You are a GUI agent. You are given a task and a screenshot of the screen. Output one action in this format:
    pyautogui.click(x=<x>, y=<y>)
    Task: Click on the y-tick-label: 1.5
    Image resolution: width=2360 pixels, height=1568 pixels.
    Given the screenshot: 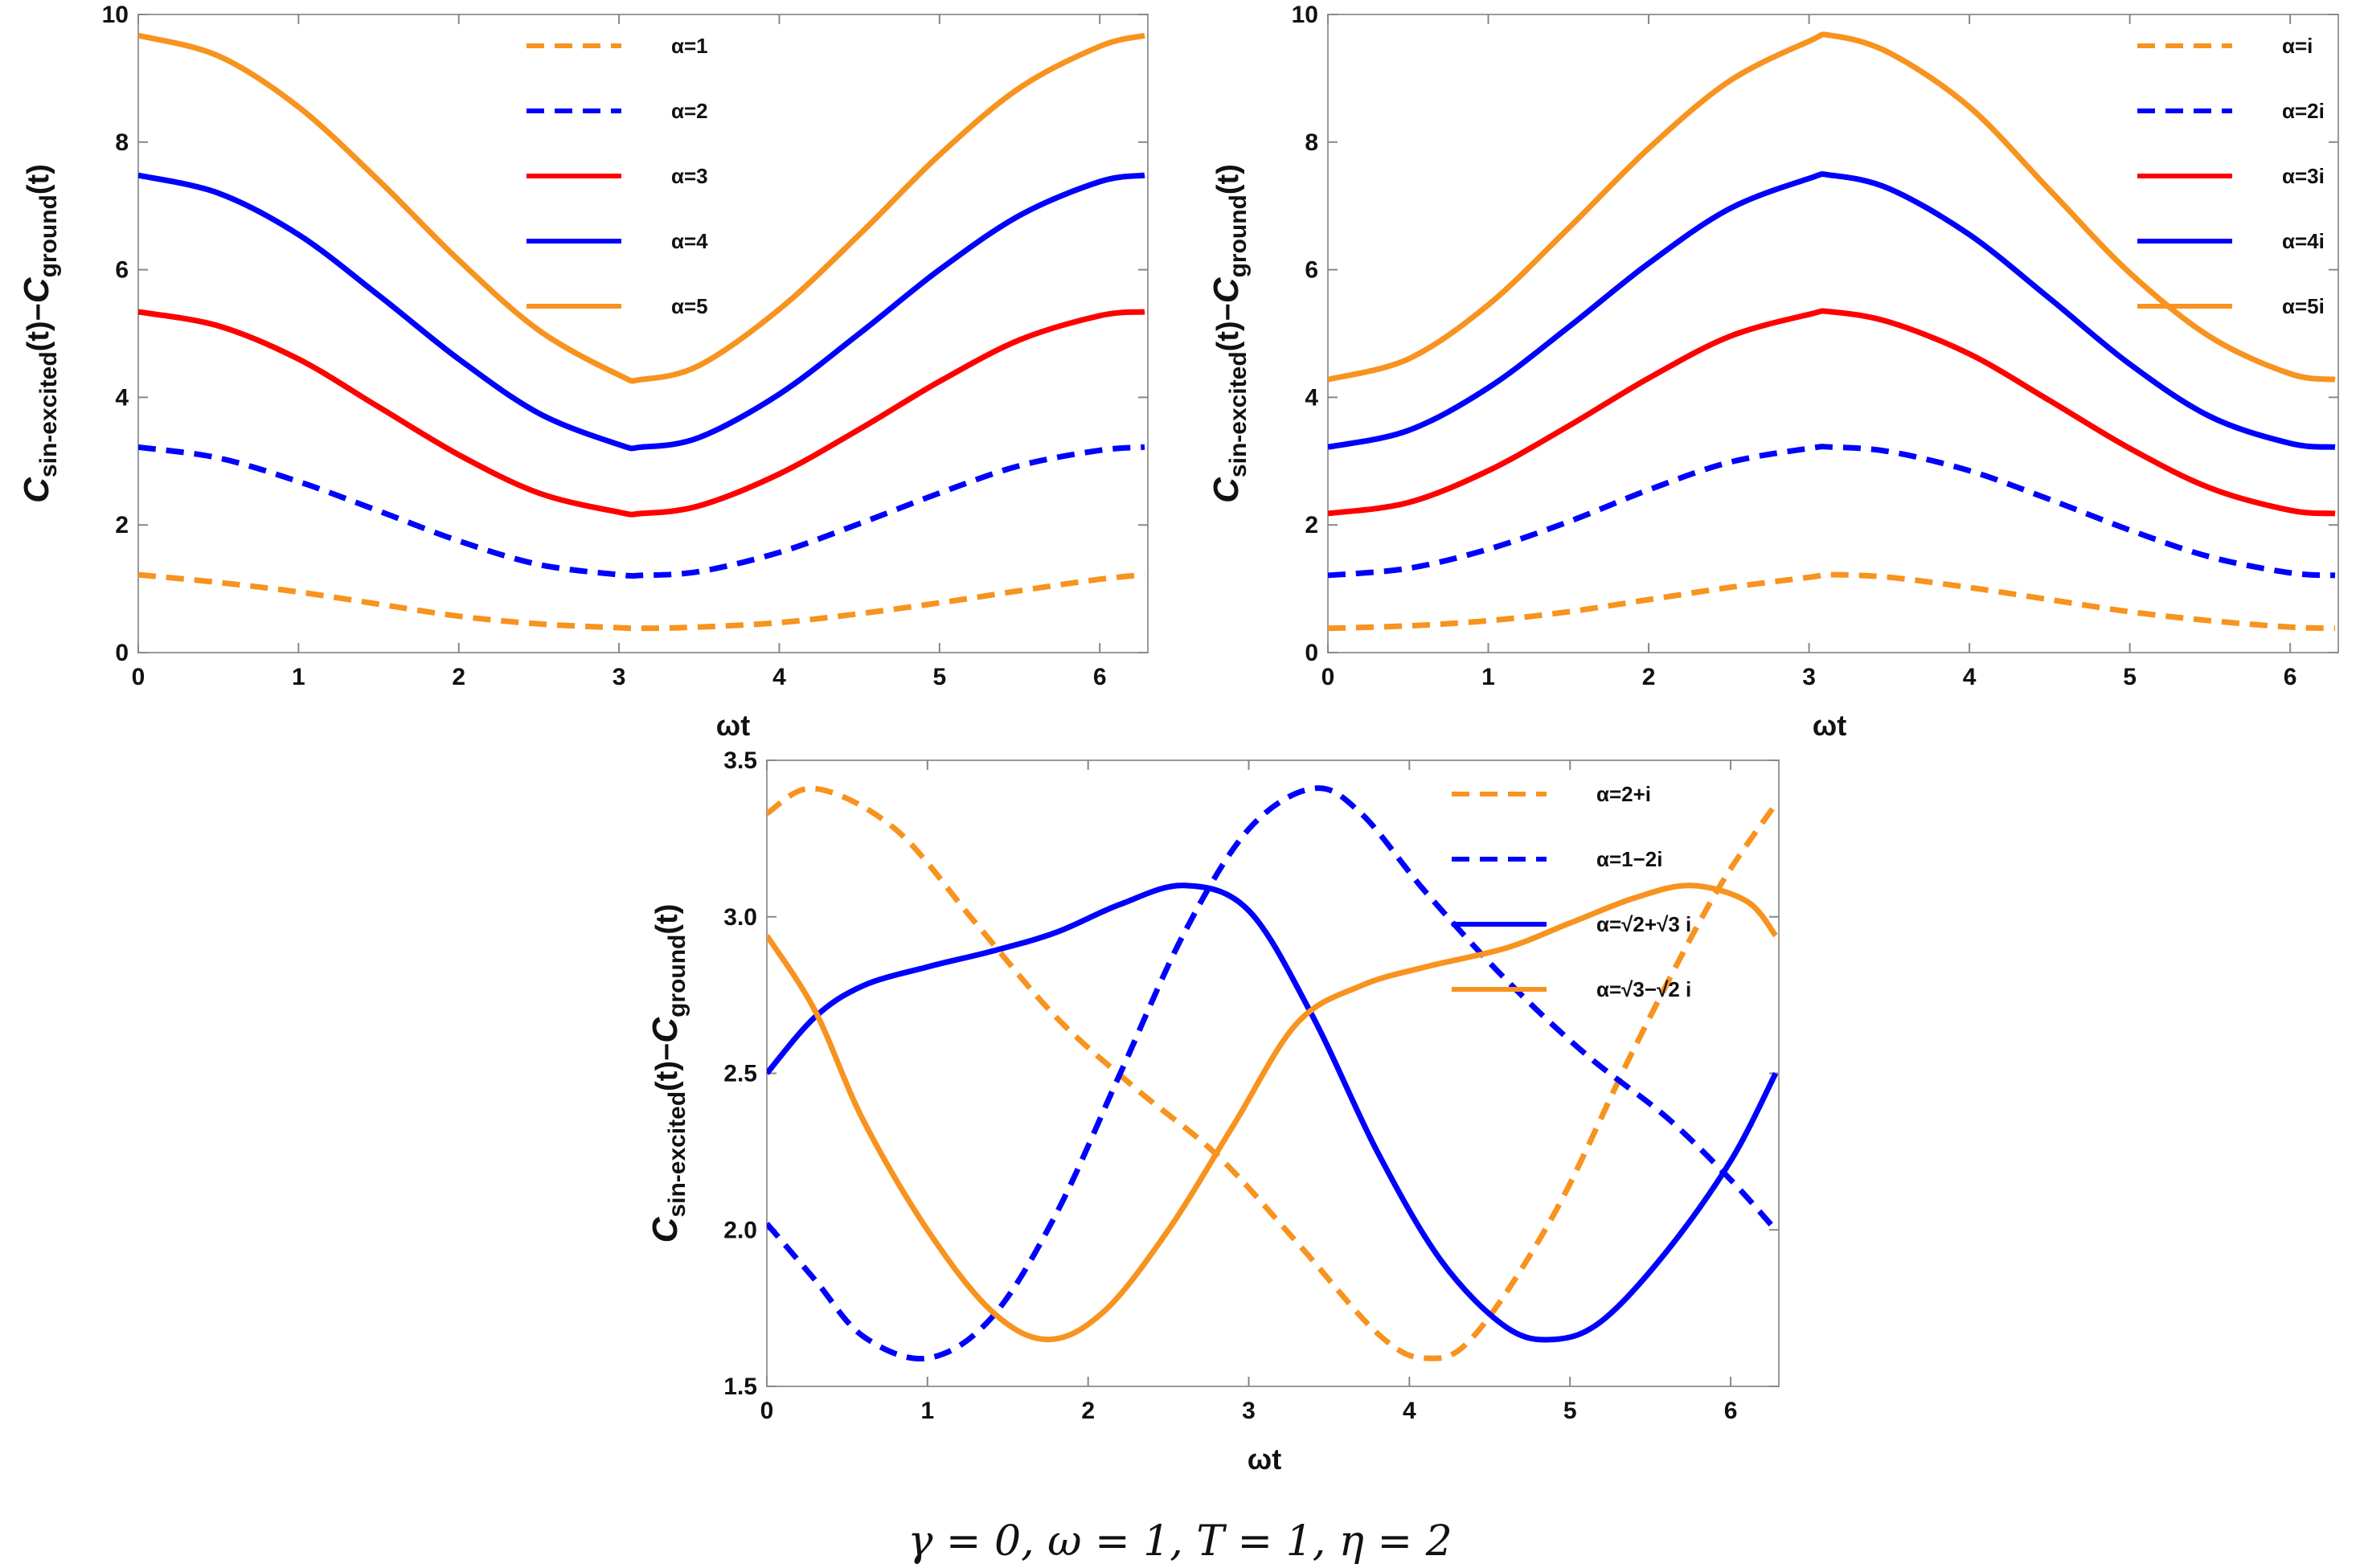 What is the action you would take?
    pyautogui.click(x=740, y=1387)
    